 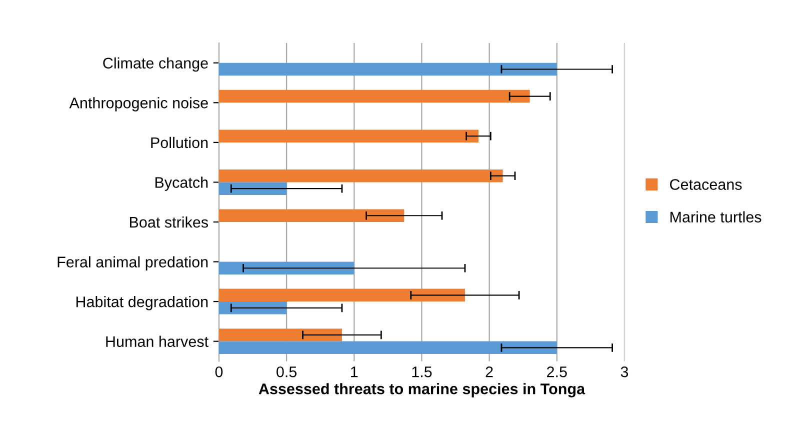 What do you see at coordinates (181, 183) in the screenshot?
I see `y-tick-label: Bycatch` at bounding box center [181, 183].